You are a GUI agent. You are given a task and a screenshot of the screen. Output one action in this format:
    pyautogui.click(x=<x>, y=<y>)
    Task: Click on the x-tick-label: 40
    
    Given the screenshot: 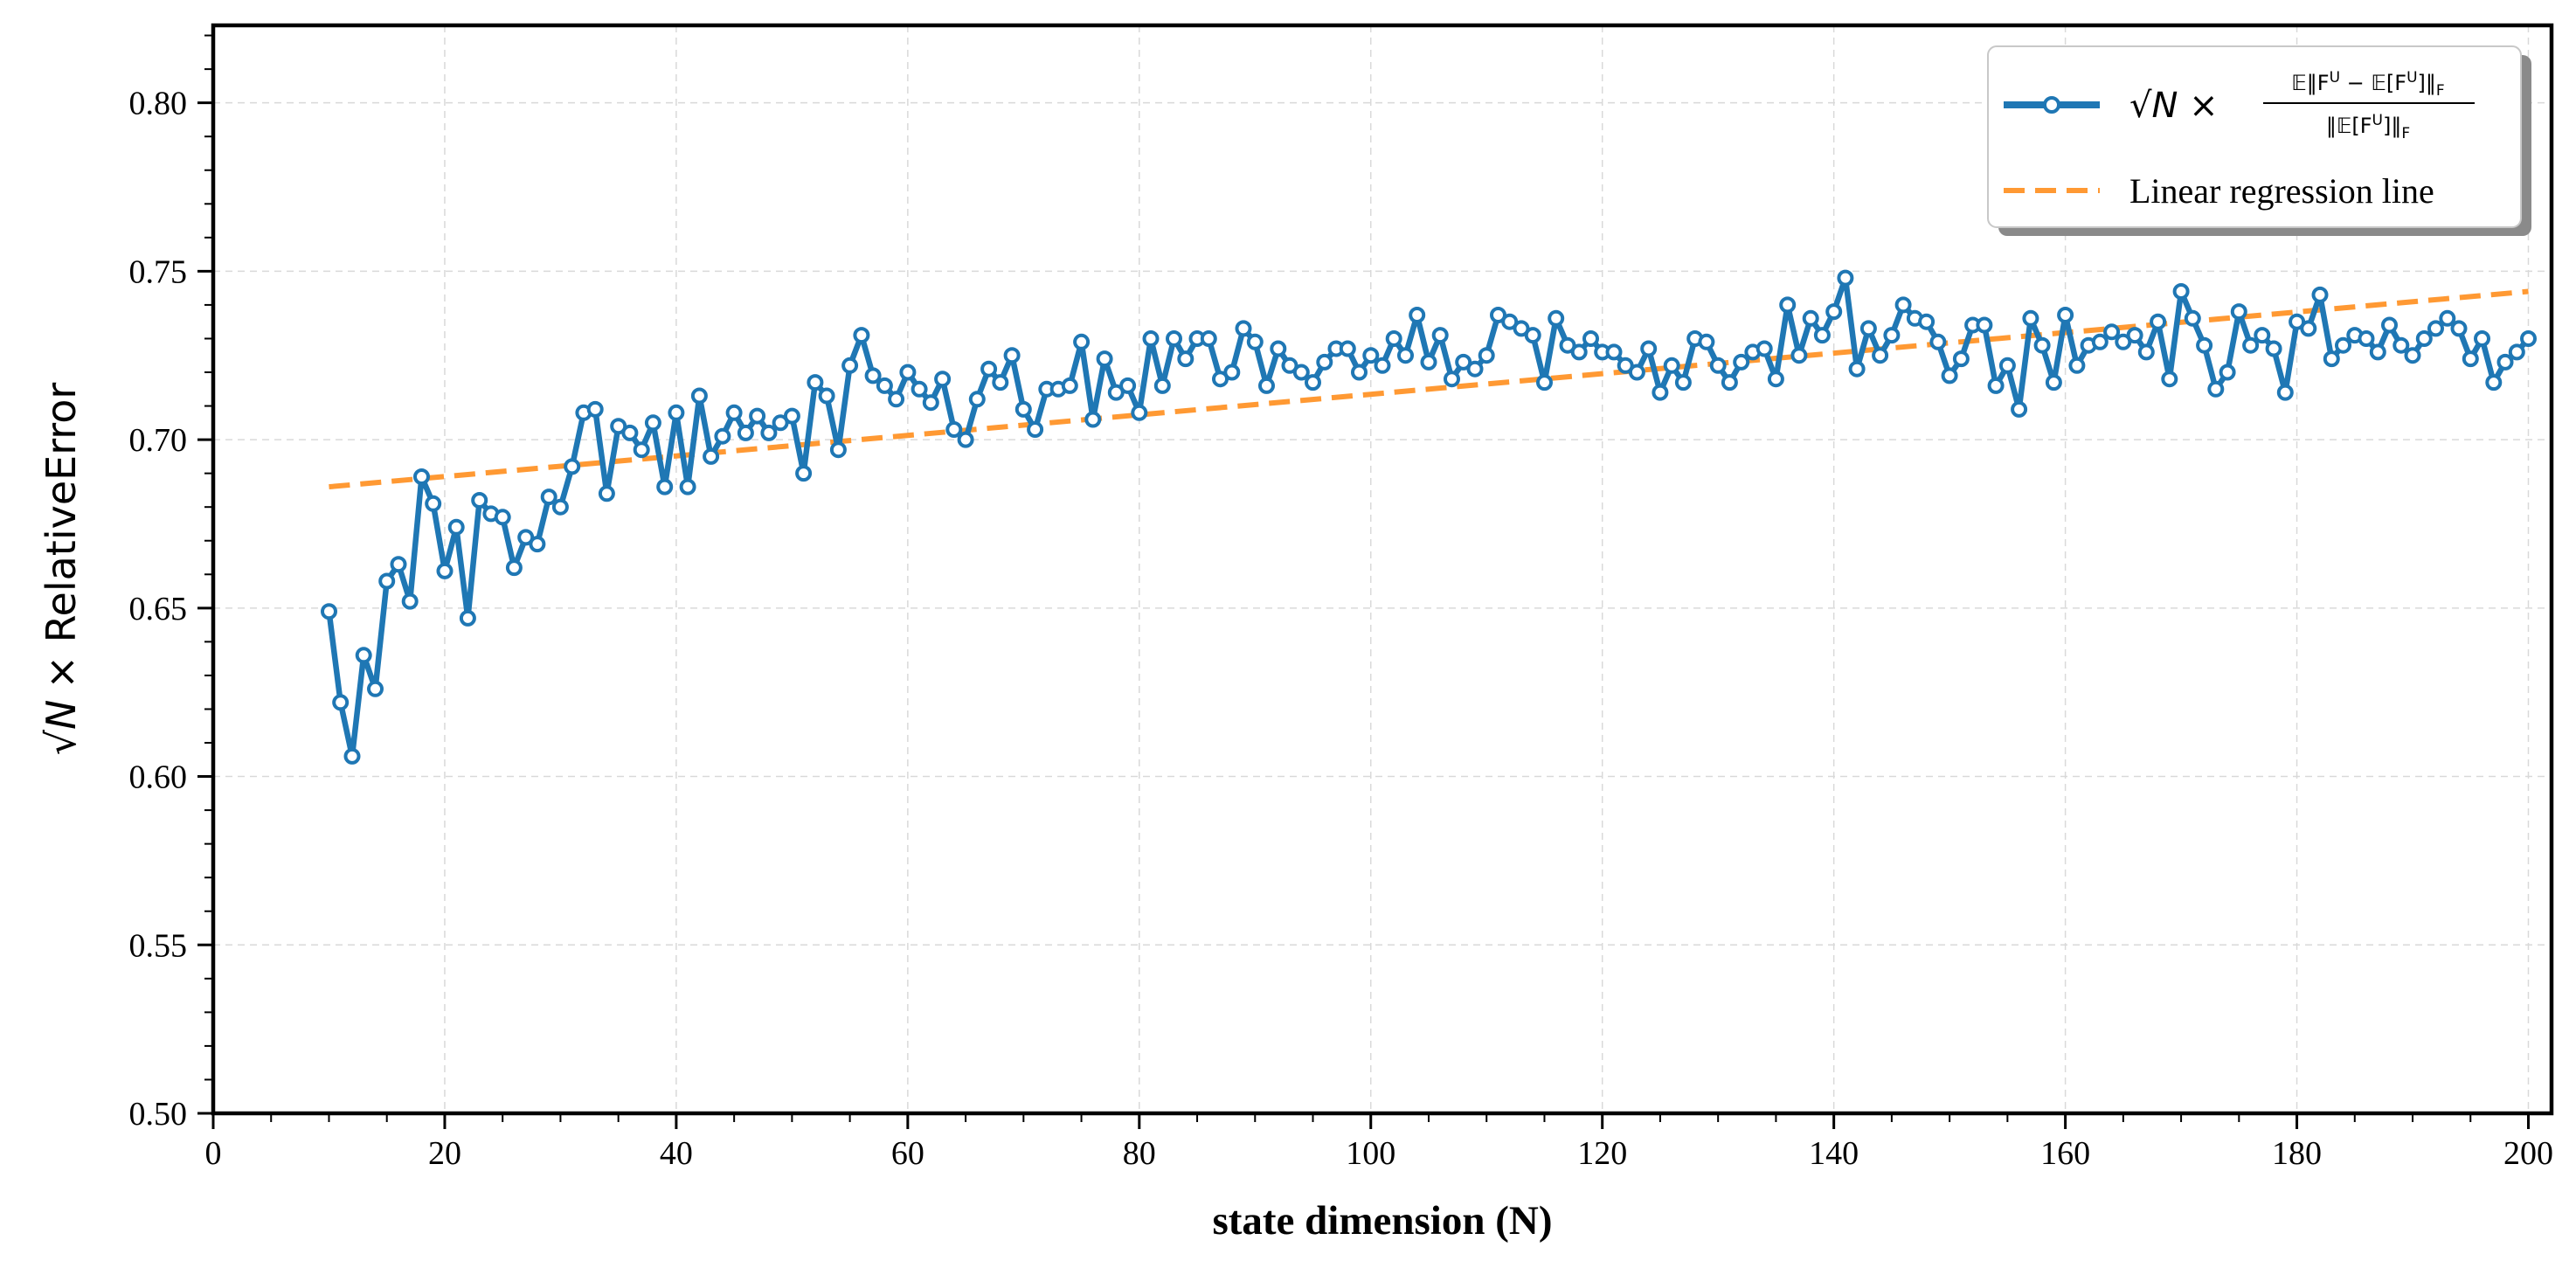 What is the action you would take?
    pyautogui.click(x=676, y=1153)
    